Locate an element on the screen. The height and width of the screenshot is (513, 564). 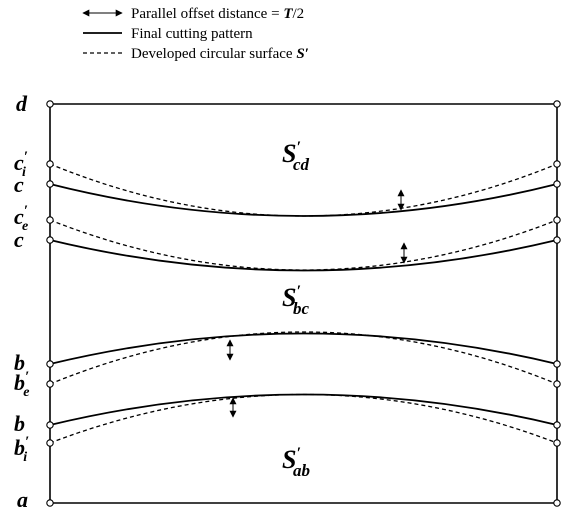
edge-b-cutting-curve-upper is located at coordinates (303, 348).